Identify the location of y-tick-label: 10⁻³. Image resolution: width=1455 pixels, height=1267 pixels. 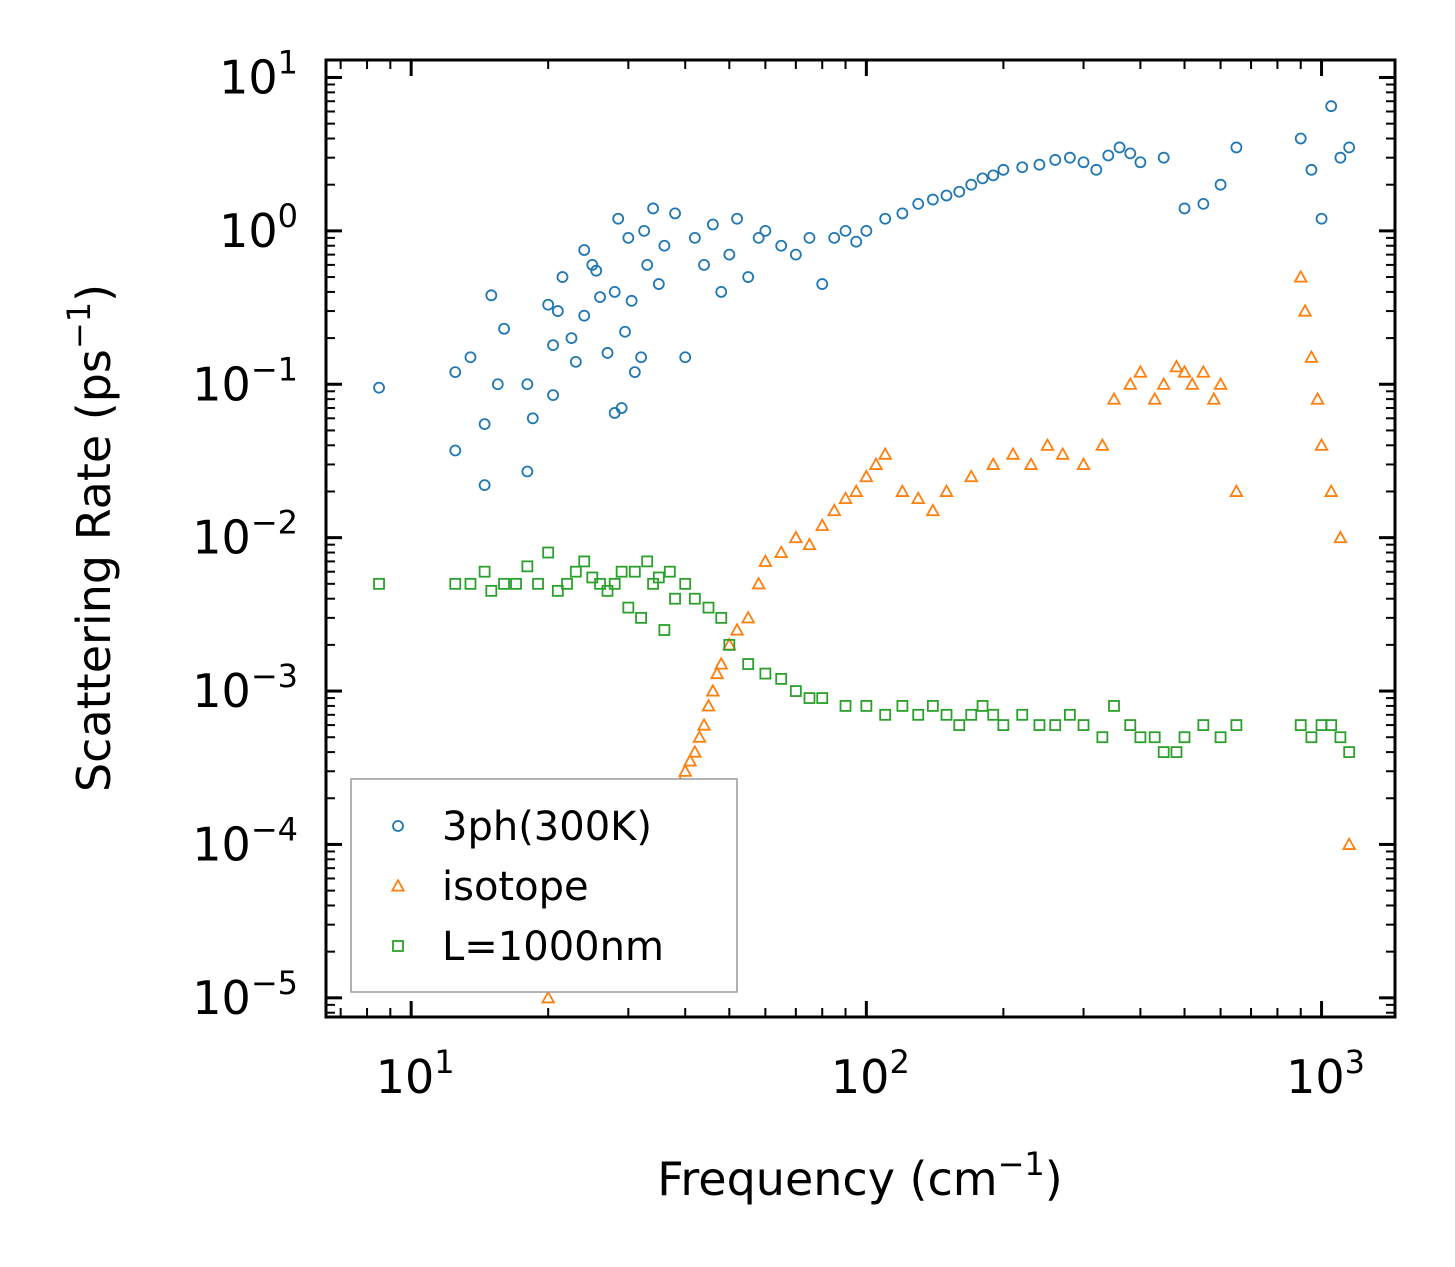
(245, 687).